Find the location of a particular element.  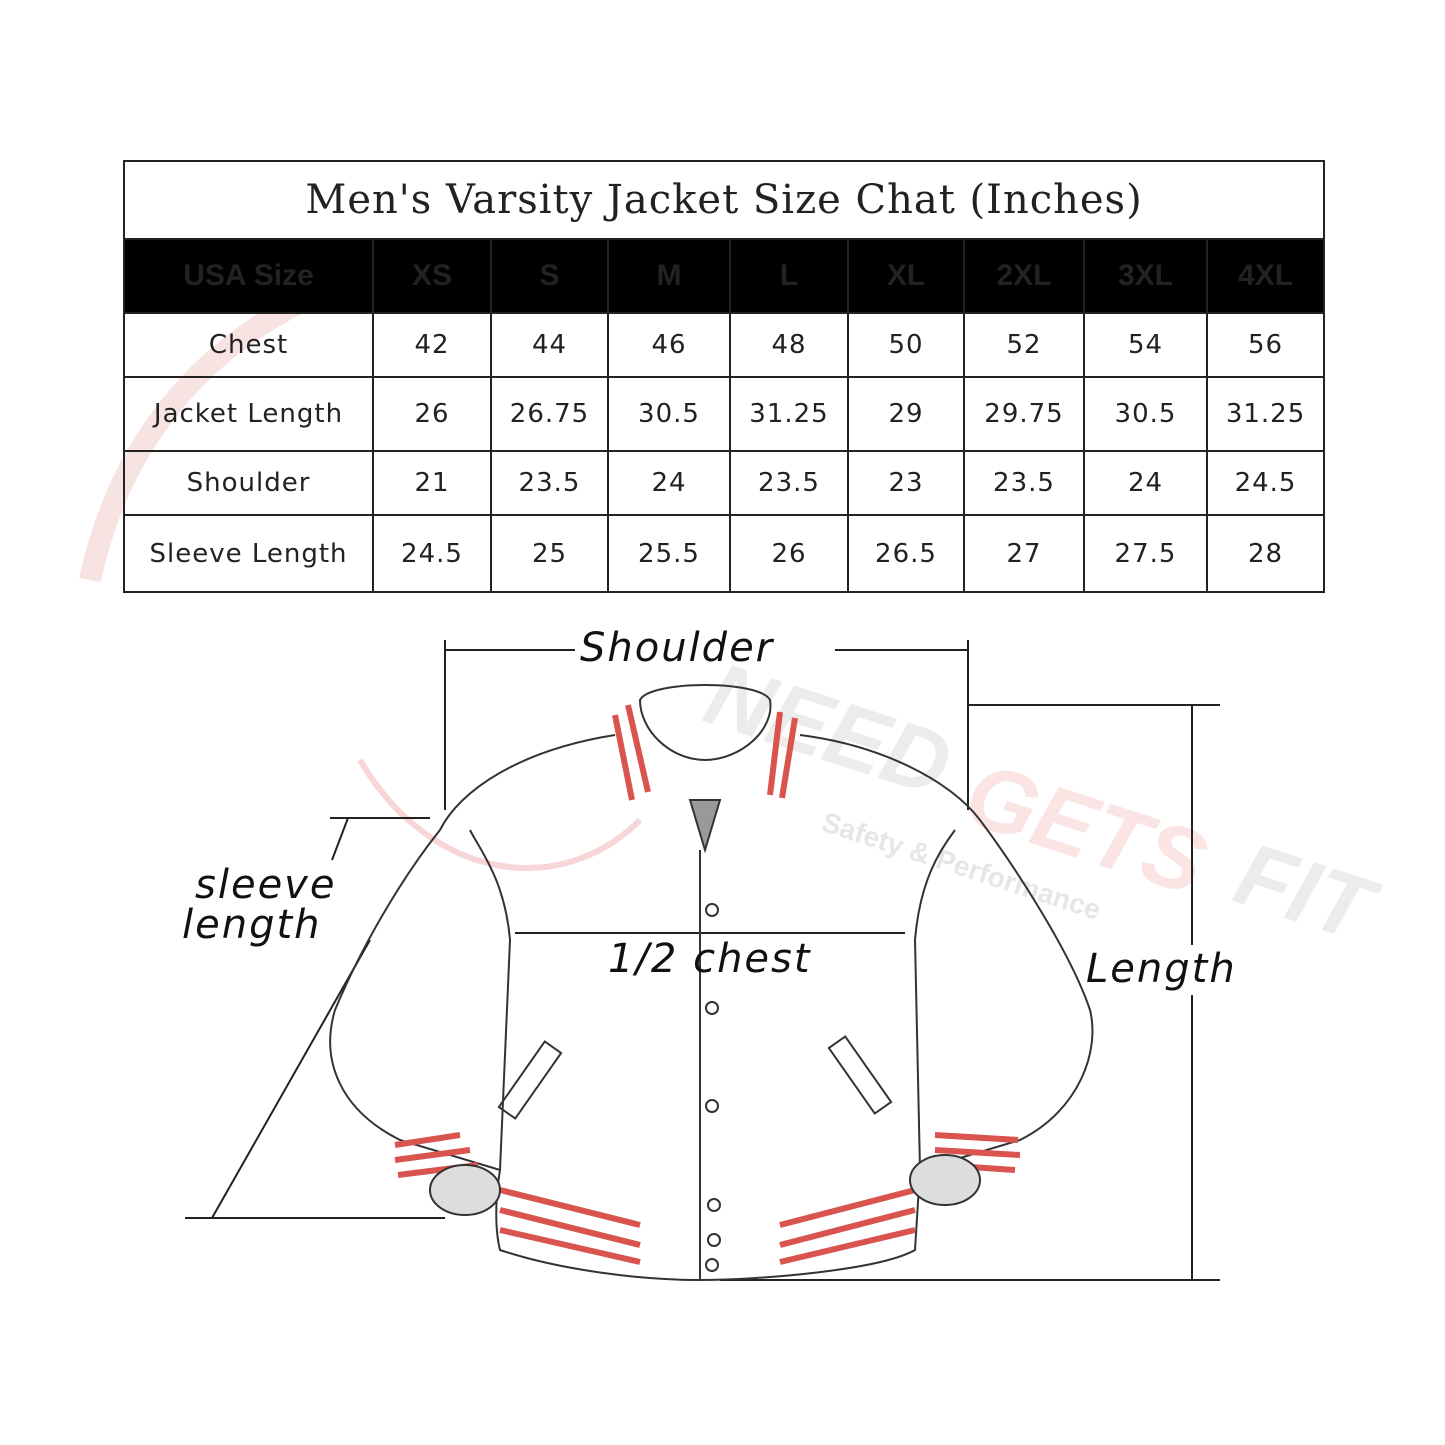

half-chest-label: 1/2 chest is located at coordinates (710, 959).